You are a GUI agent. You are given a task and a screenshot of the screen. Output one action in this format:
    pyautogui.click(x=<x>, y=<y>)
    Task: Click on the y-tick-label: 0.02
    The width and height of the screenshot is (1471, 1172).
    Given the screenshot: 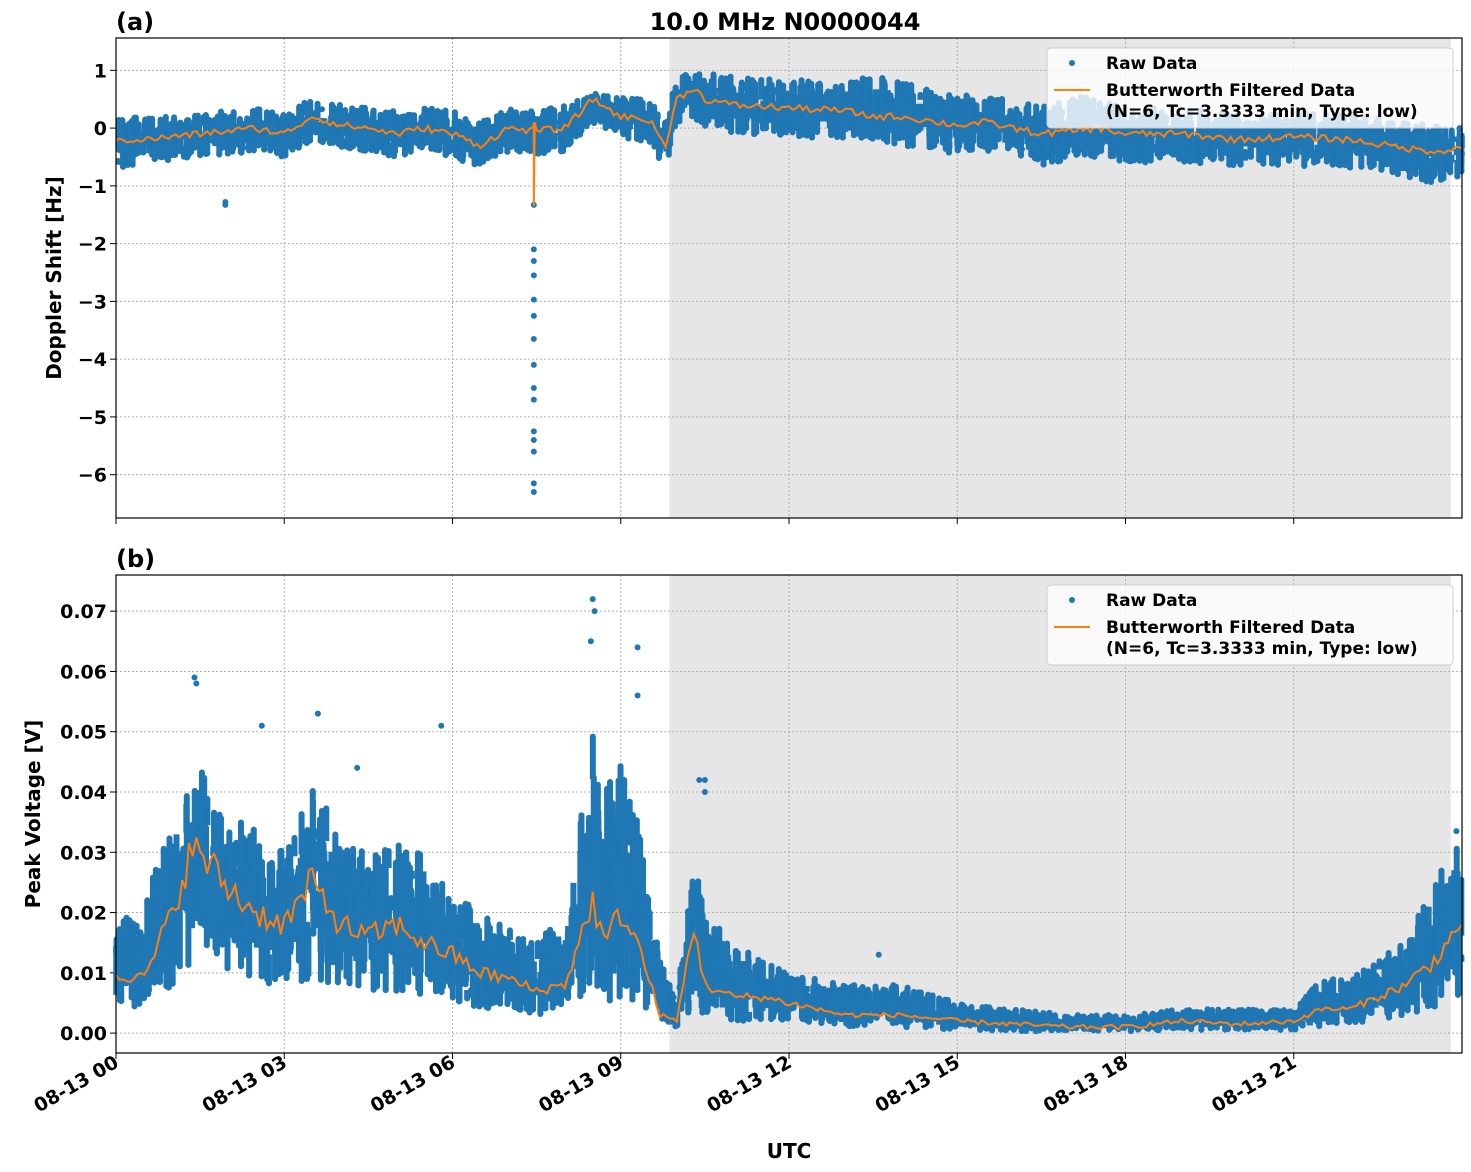 What is the action you would take?
    pyautogui.click(x=83, y=914)
    